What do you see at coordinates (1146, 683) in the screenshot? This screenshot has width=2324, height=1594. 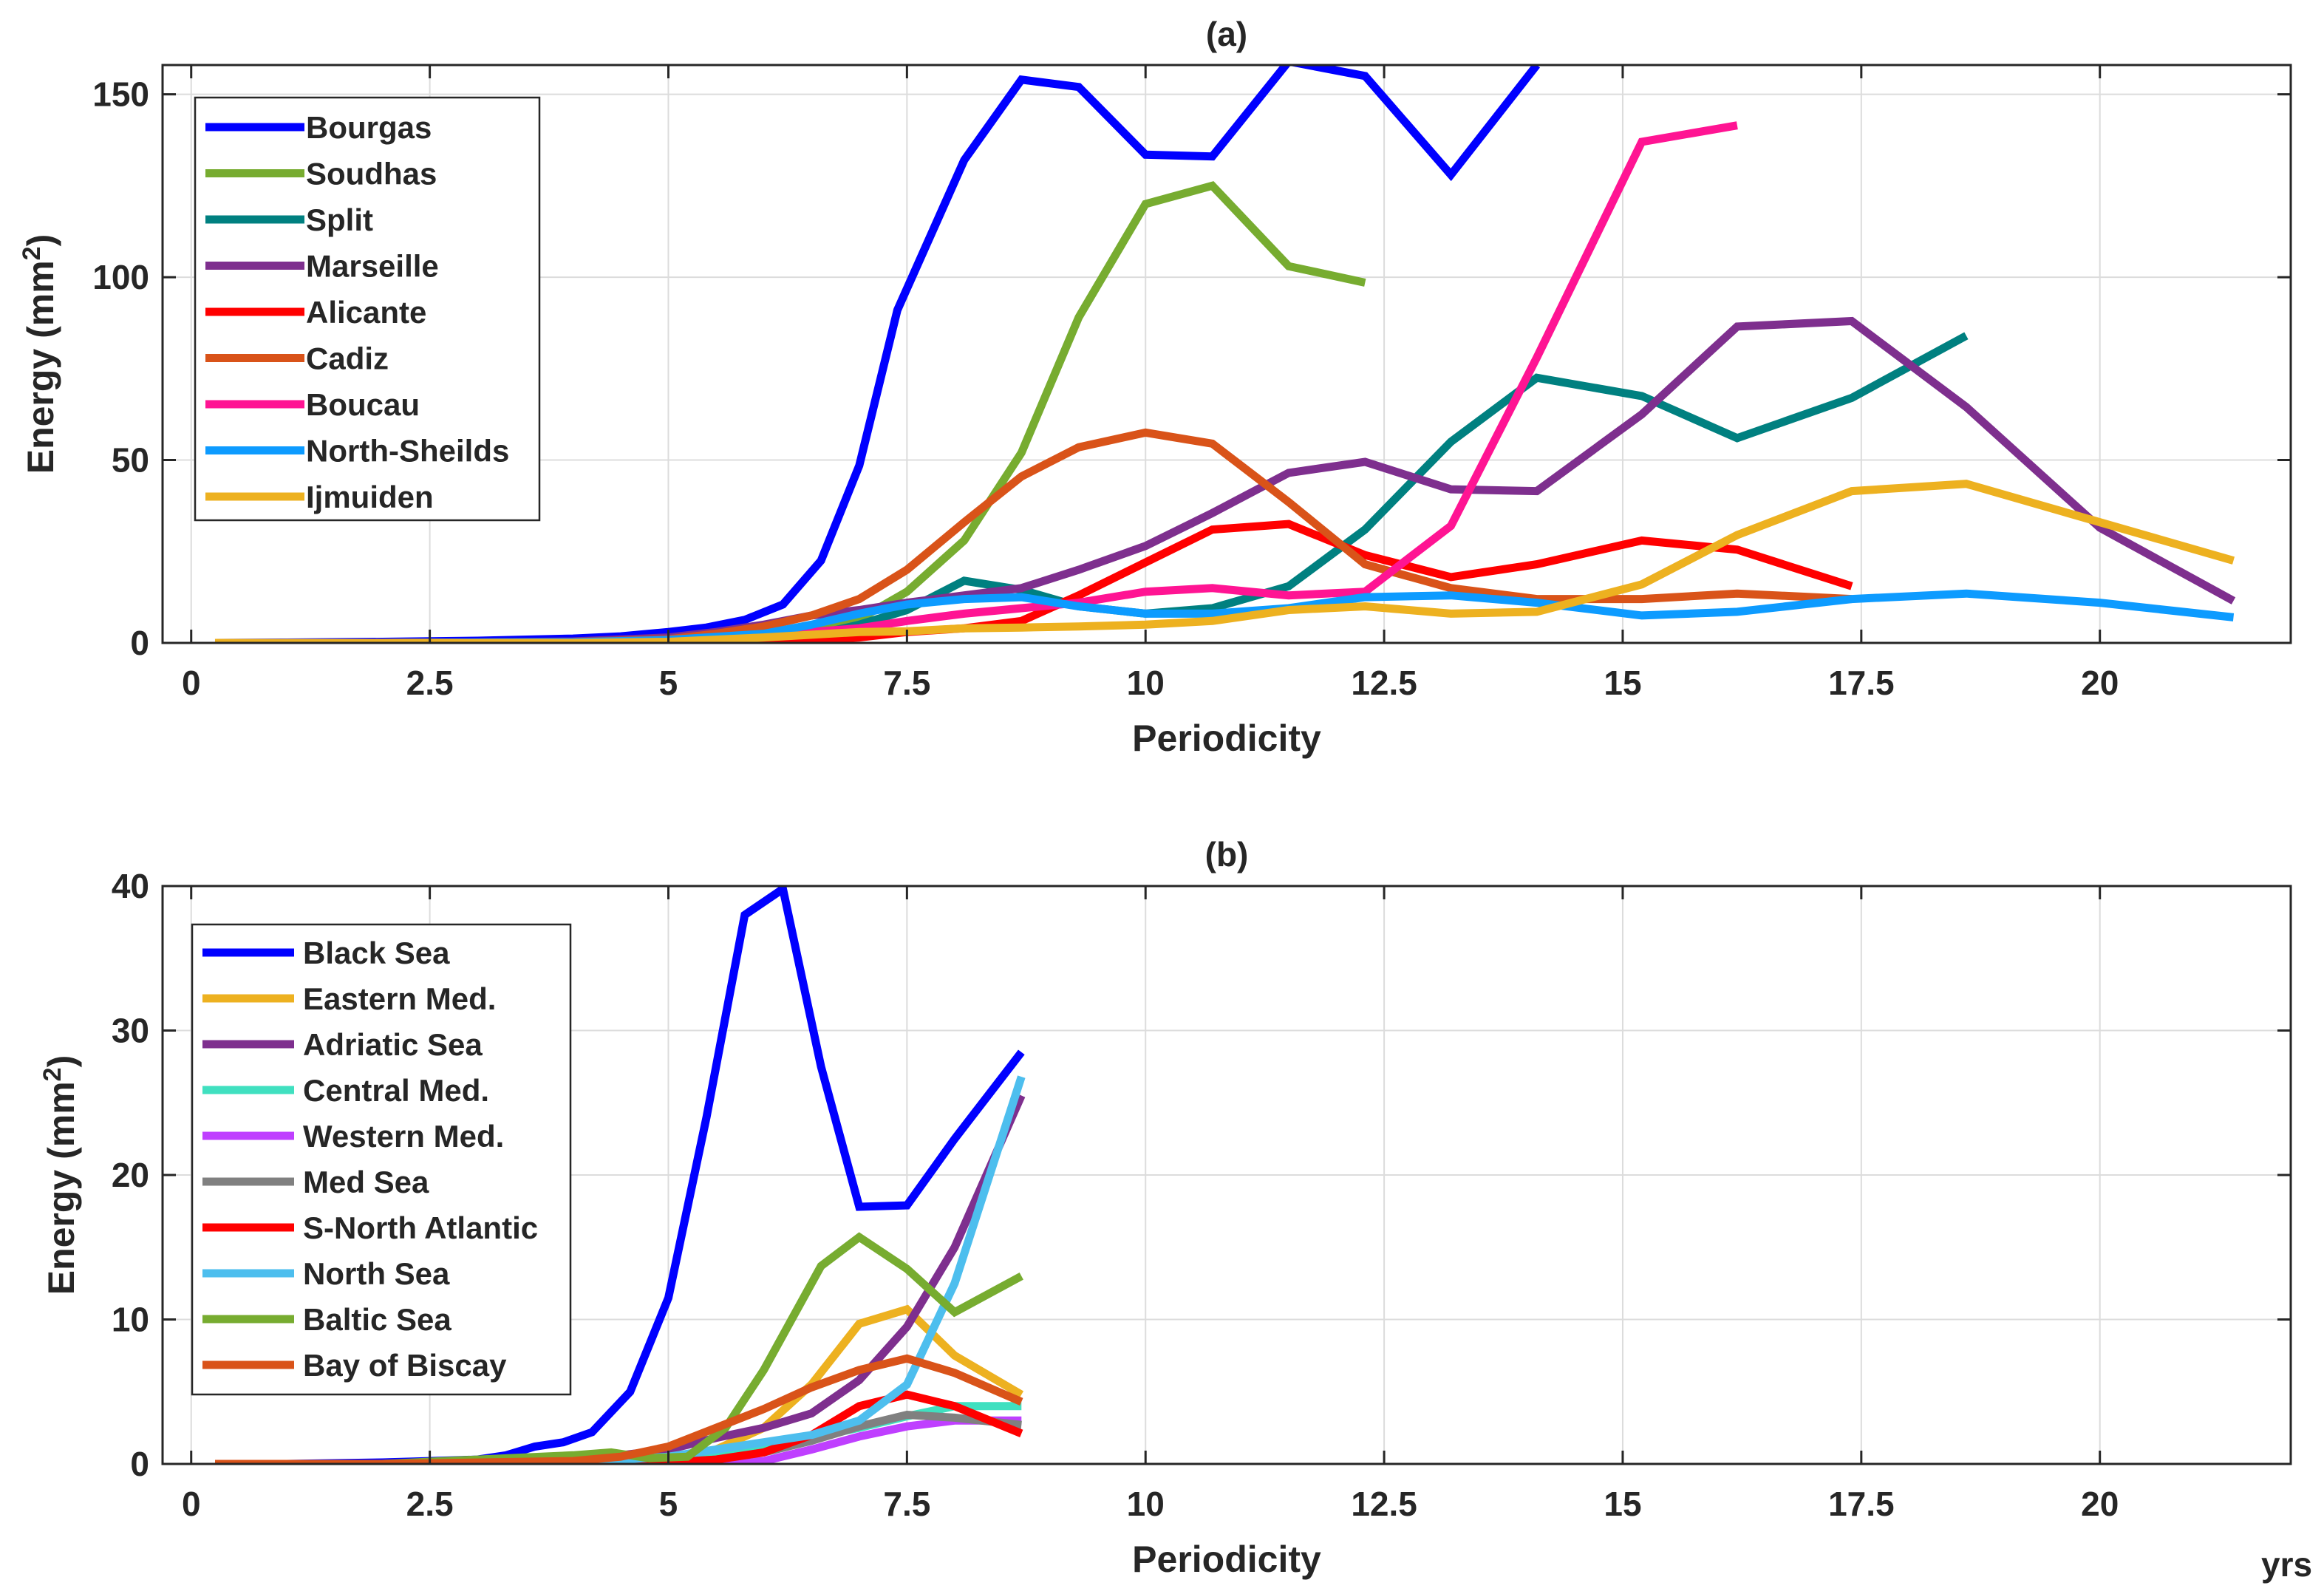 I see `chart-a-xtick-label: 10` at bounding box center [1146, 683].